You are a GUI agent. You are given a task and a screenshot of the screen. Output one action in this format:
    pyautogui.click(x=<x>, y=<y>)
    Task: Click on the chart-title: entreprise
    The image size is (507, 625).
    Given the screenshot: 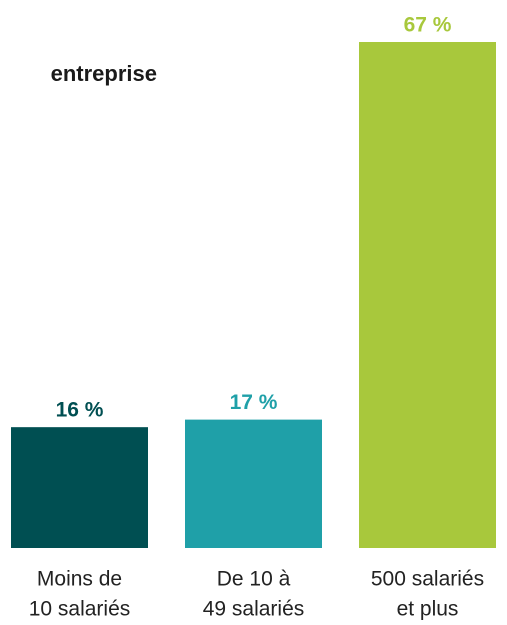 What is the action you would take?
    pyautogui.click(x=104, y=73)
    